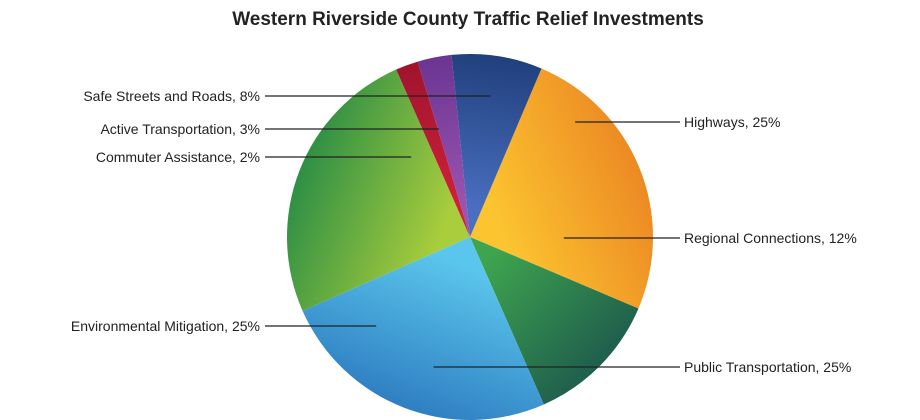 This screenshot has width=920, height=420. What do you see at coordinates (171, 96) in the screenshot?
I see `slice-label-6: Safe Streets and Roads, 8%` at bounding box center [171, 96].